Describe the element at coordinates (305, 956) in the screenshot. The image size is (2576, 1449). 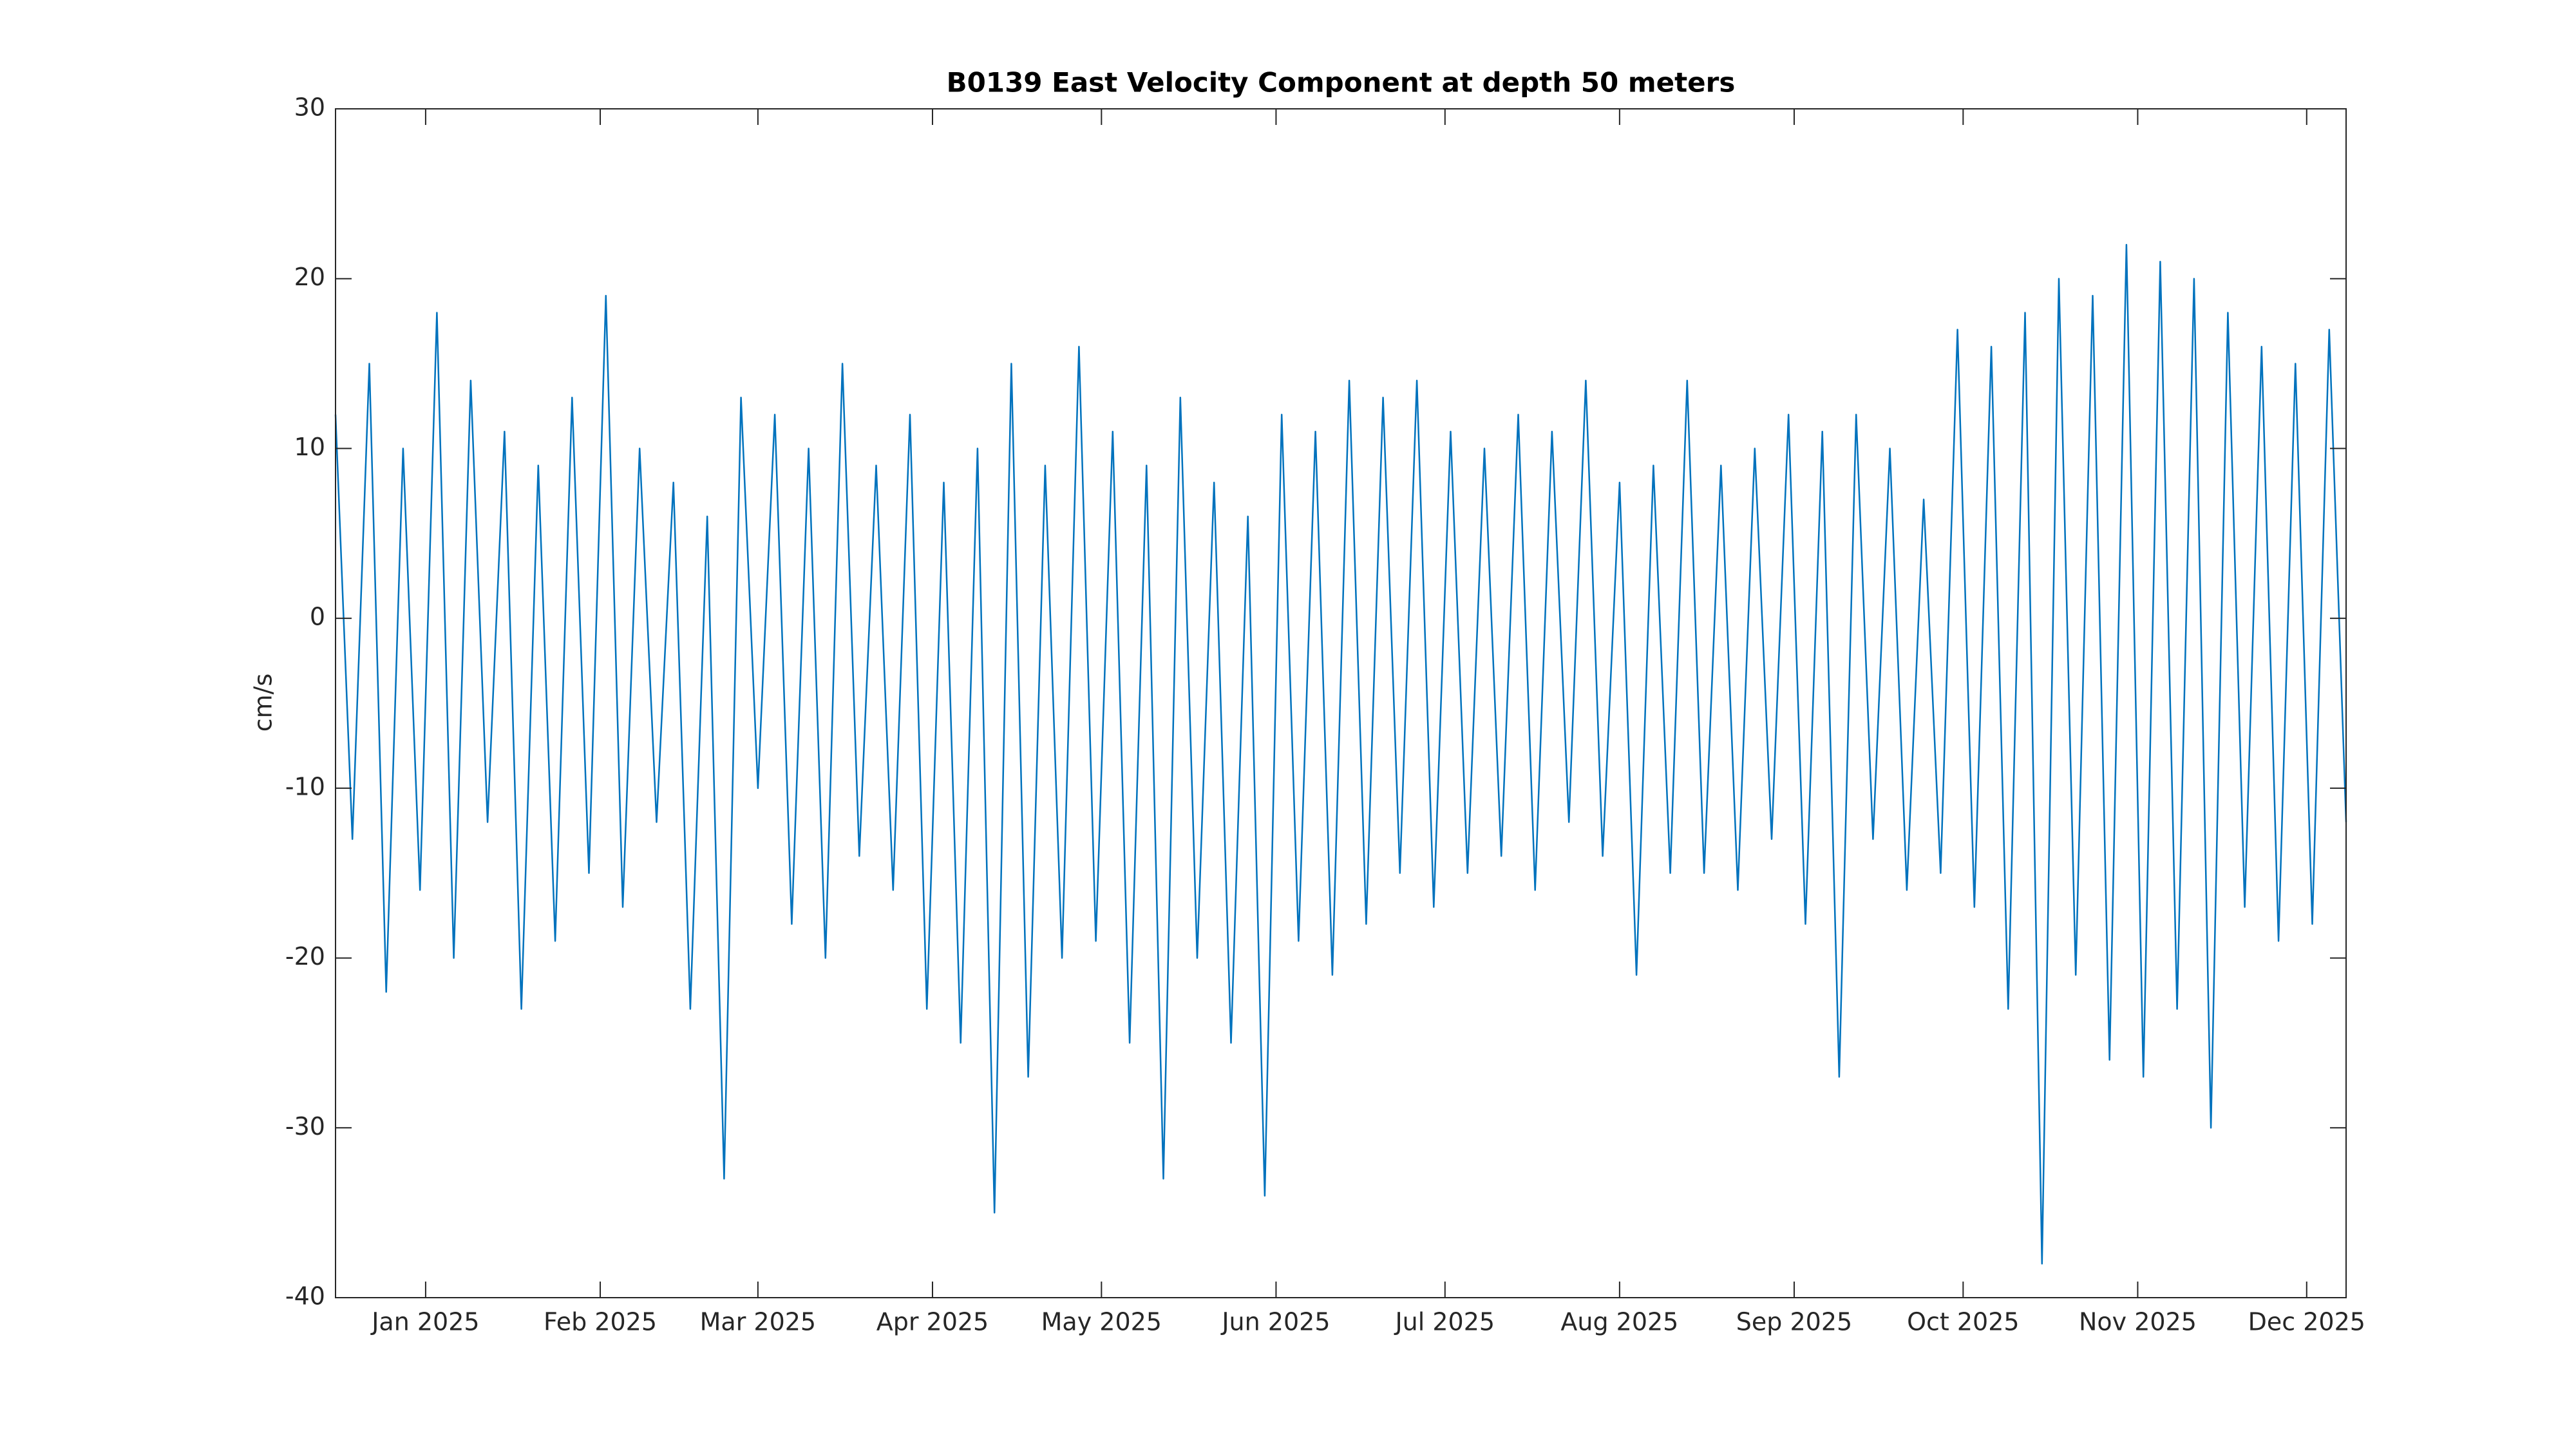
I see `y-tick-label: -20` at that location.